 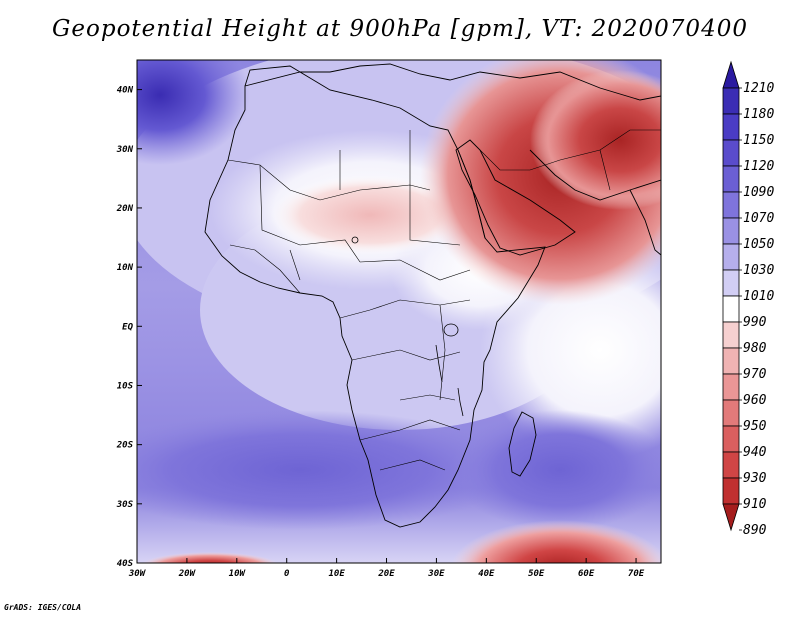 What do you see at coordinates (555, 470) in the screenshot?
I see `field-high-madagascar` at bounding box center [555, 470].